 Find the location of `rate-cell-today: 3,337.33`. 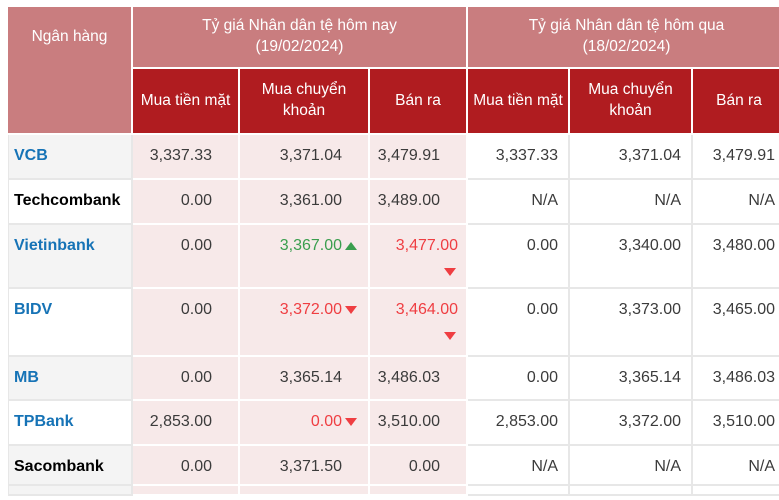

rate-cell-today: 3,337.33 is located at coordinates (186, 157).